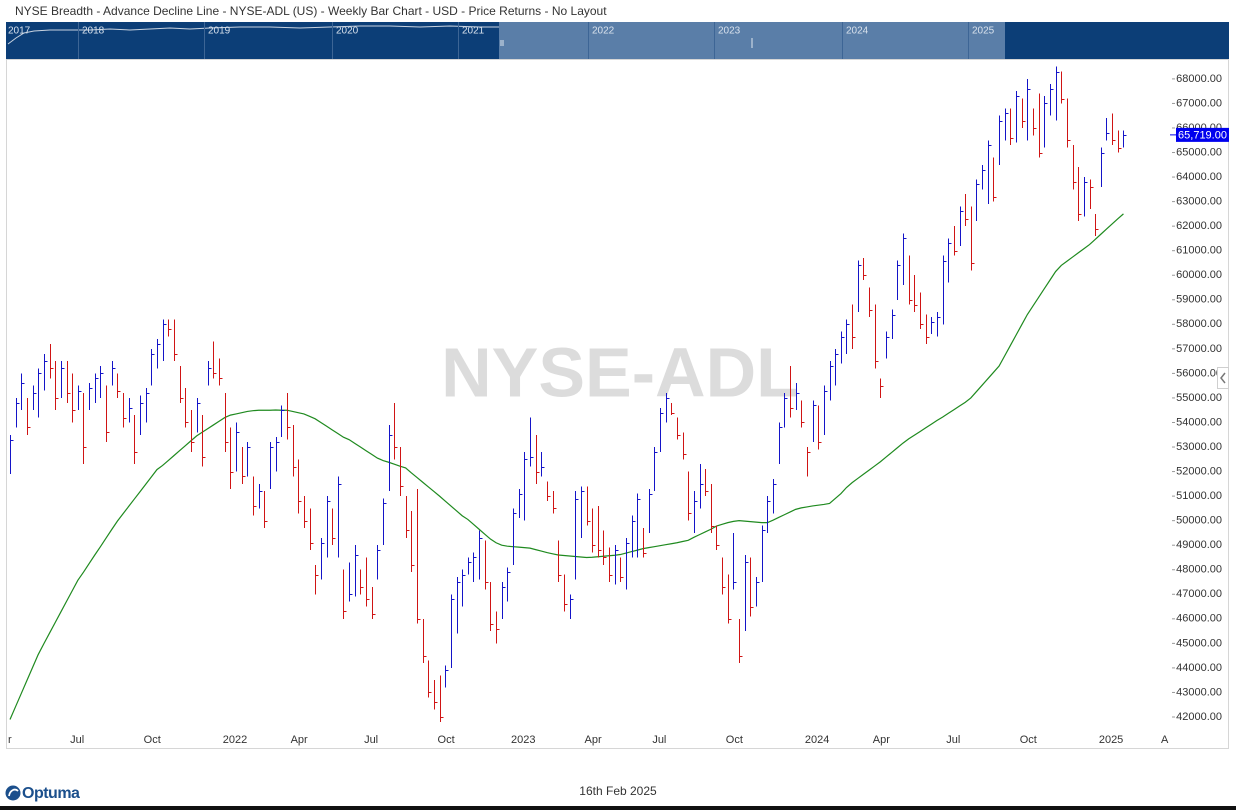  I want to click on x-tick-label: Apr, so click(299, 740).